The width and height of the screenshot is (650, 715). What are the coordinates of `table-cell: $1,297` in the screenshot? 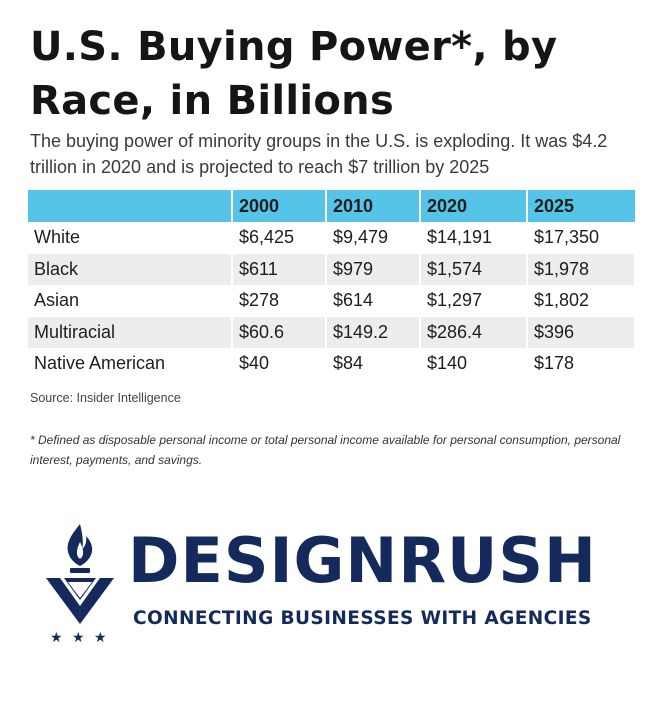 It's located at (474, 301).